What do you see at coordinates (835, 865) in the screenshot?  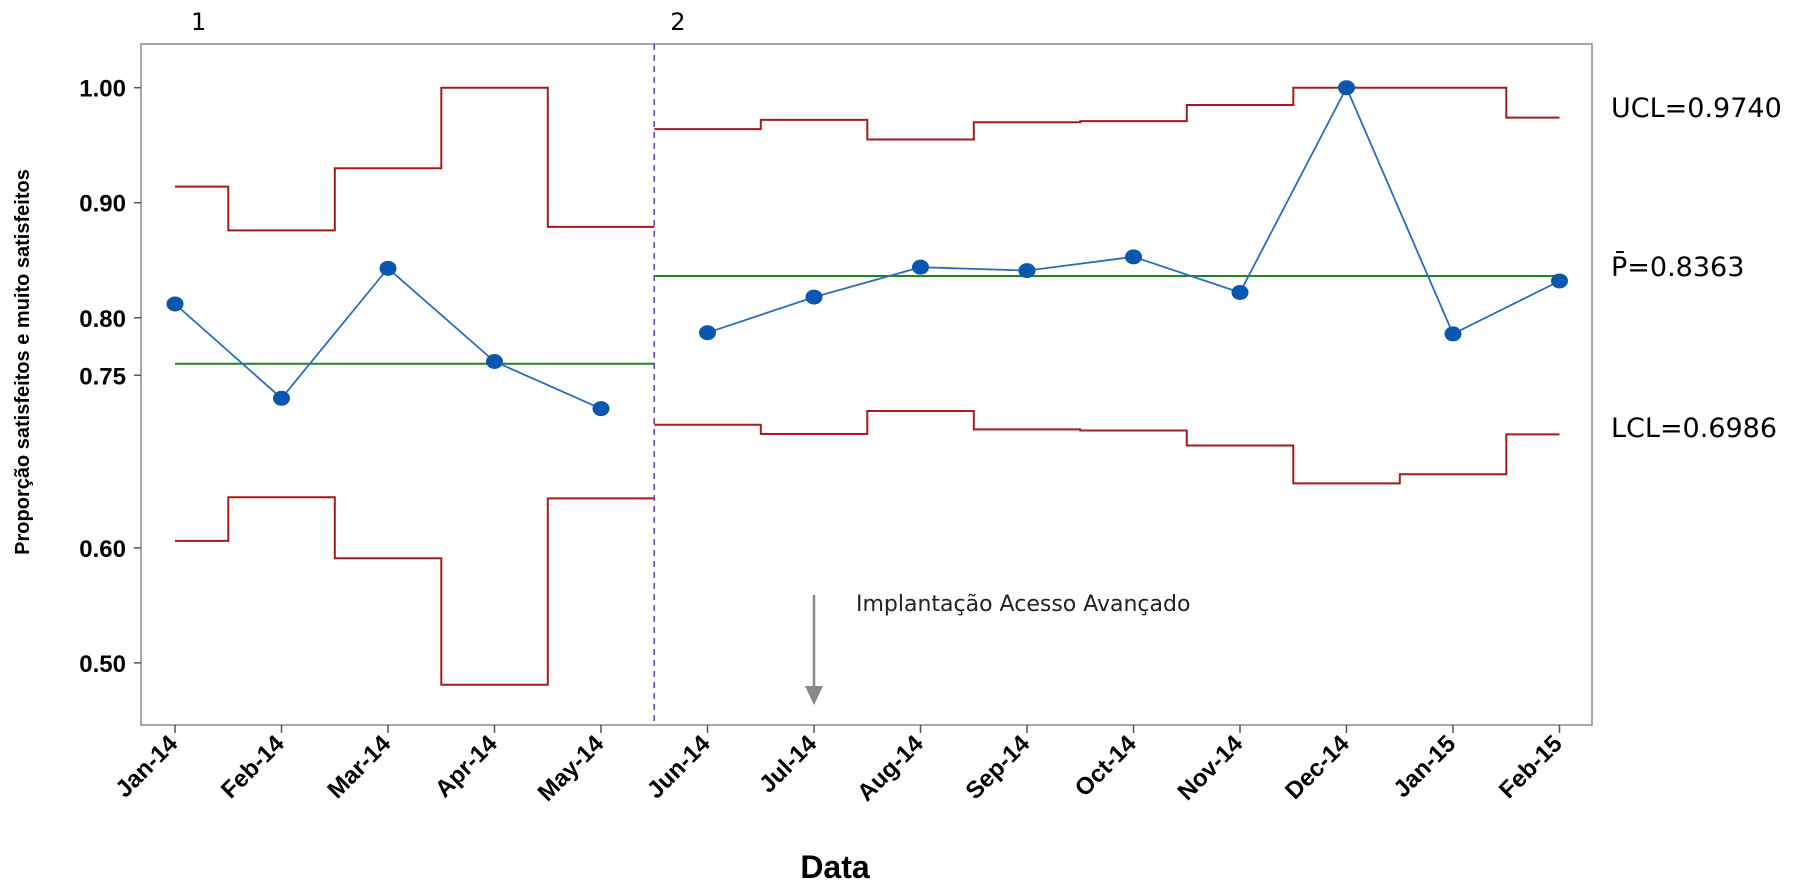 I see `x-axis-title: Data` at bounding box center [835, 865].